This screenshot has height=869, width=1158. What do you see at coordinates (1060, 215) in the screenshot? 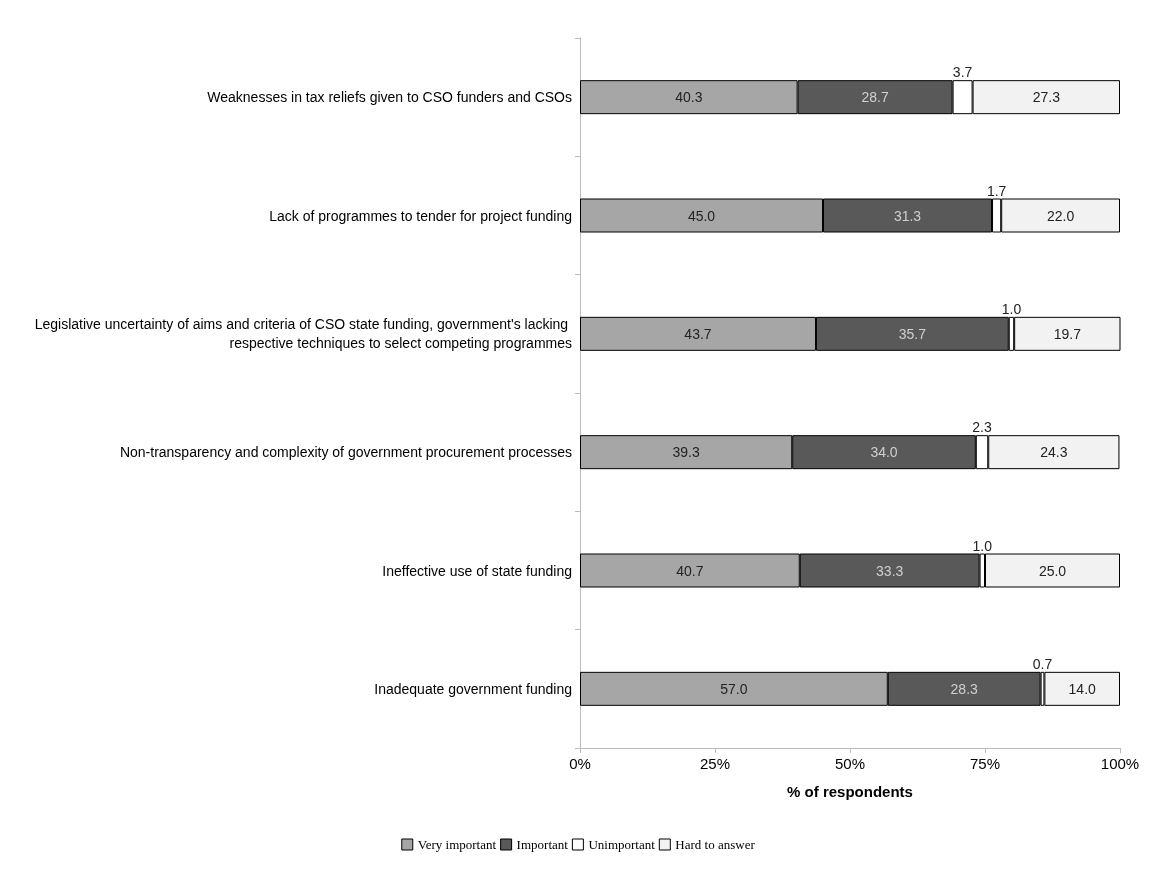
I see `data-label: 22.0` at bounding box center [1060, 215].